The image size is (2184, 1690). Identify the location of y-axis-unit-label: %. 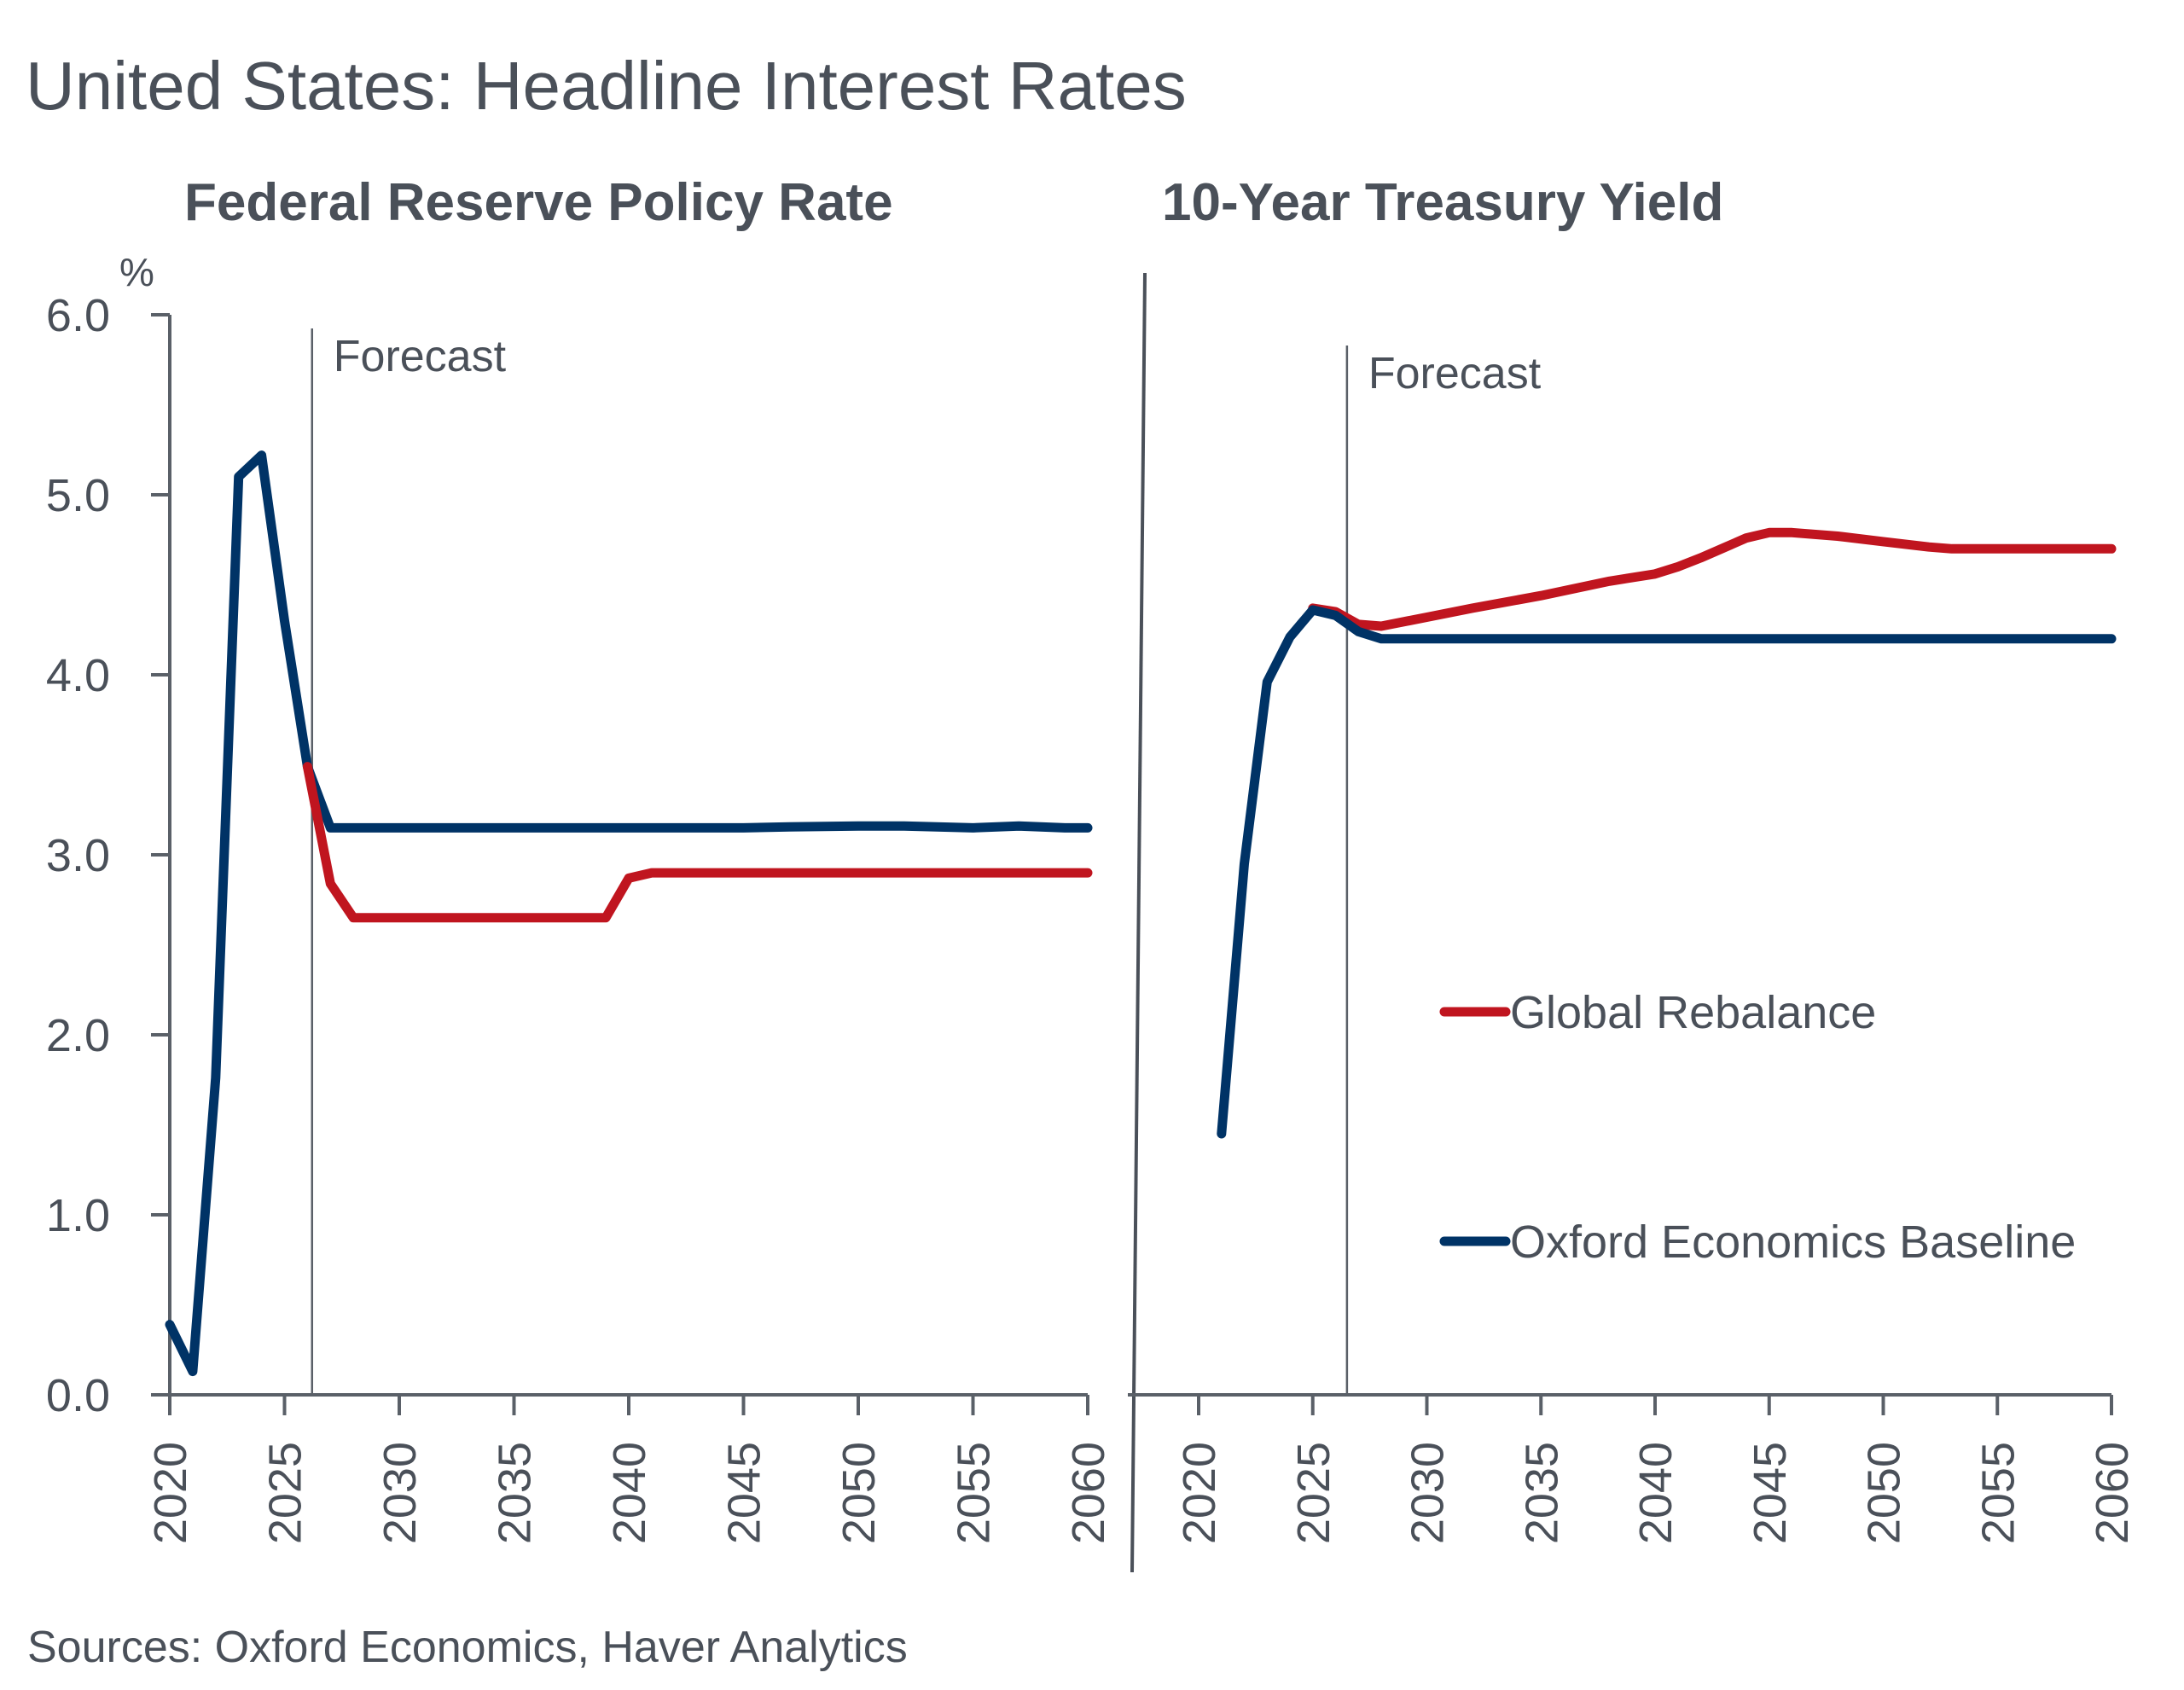
(136, 272).